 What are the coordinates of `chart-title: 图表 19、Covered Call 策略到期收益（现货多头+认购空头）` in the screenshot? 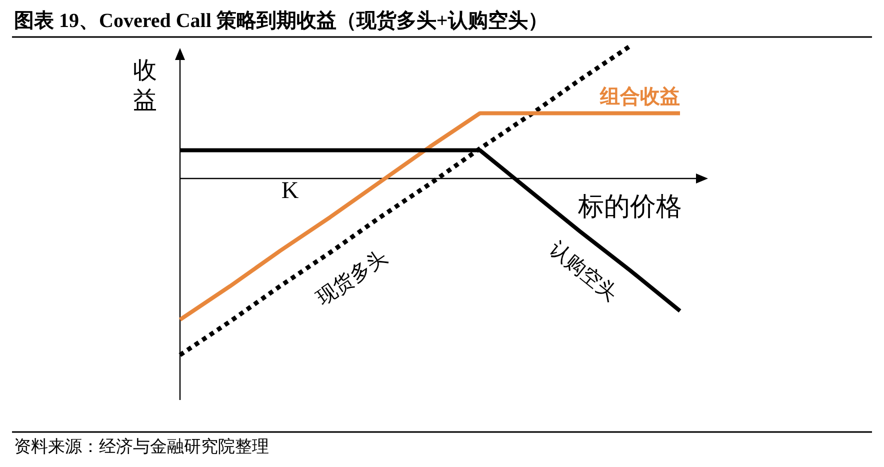 It's located at (281, 20).